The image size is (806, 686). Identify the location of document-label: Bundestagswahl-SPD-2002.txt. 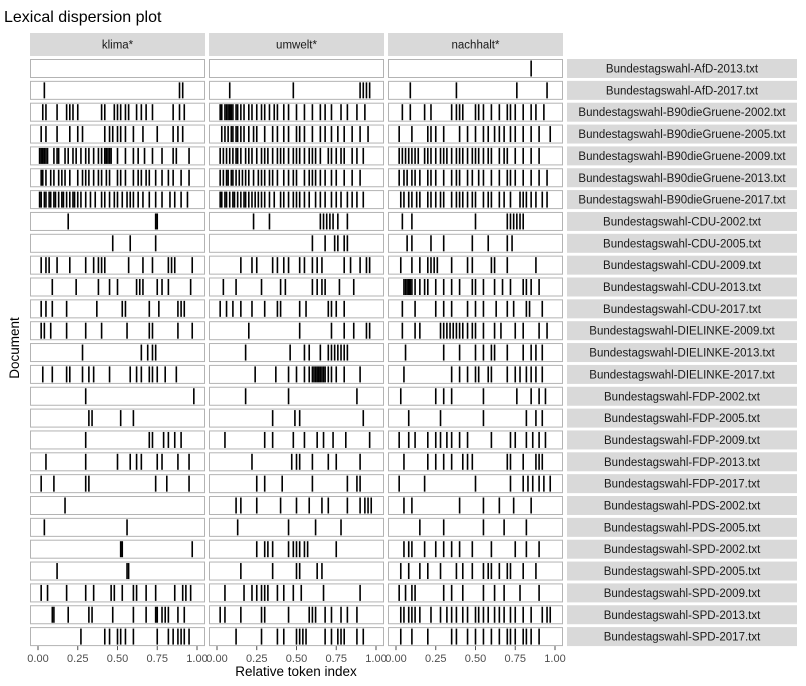
(682, 550).